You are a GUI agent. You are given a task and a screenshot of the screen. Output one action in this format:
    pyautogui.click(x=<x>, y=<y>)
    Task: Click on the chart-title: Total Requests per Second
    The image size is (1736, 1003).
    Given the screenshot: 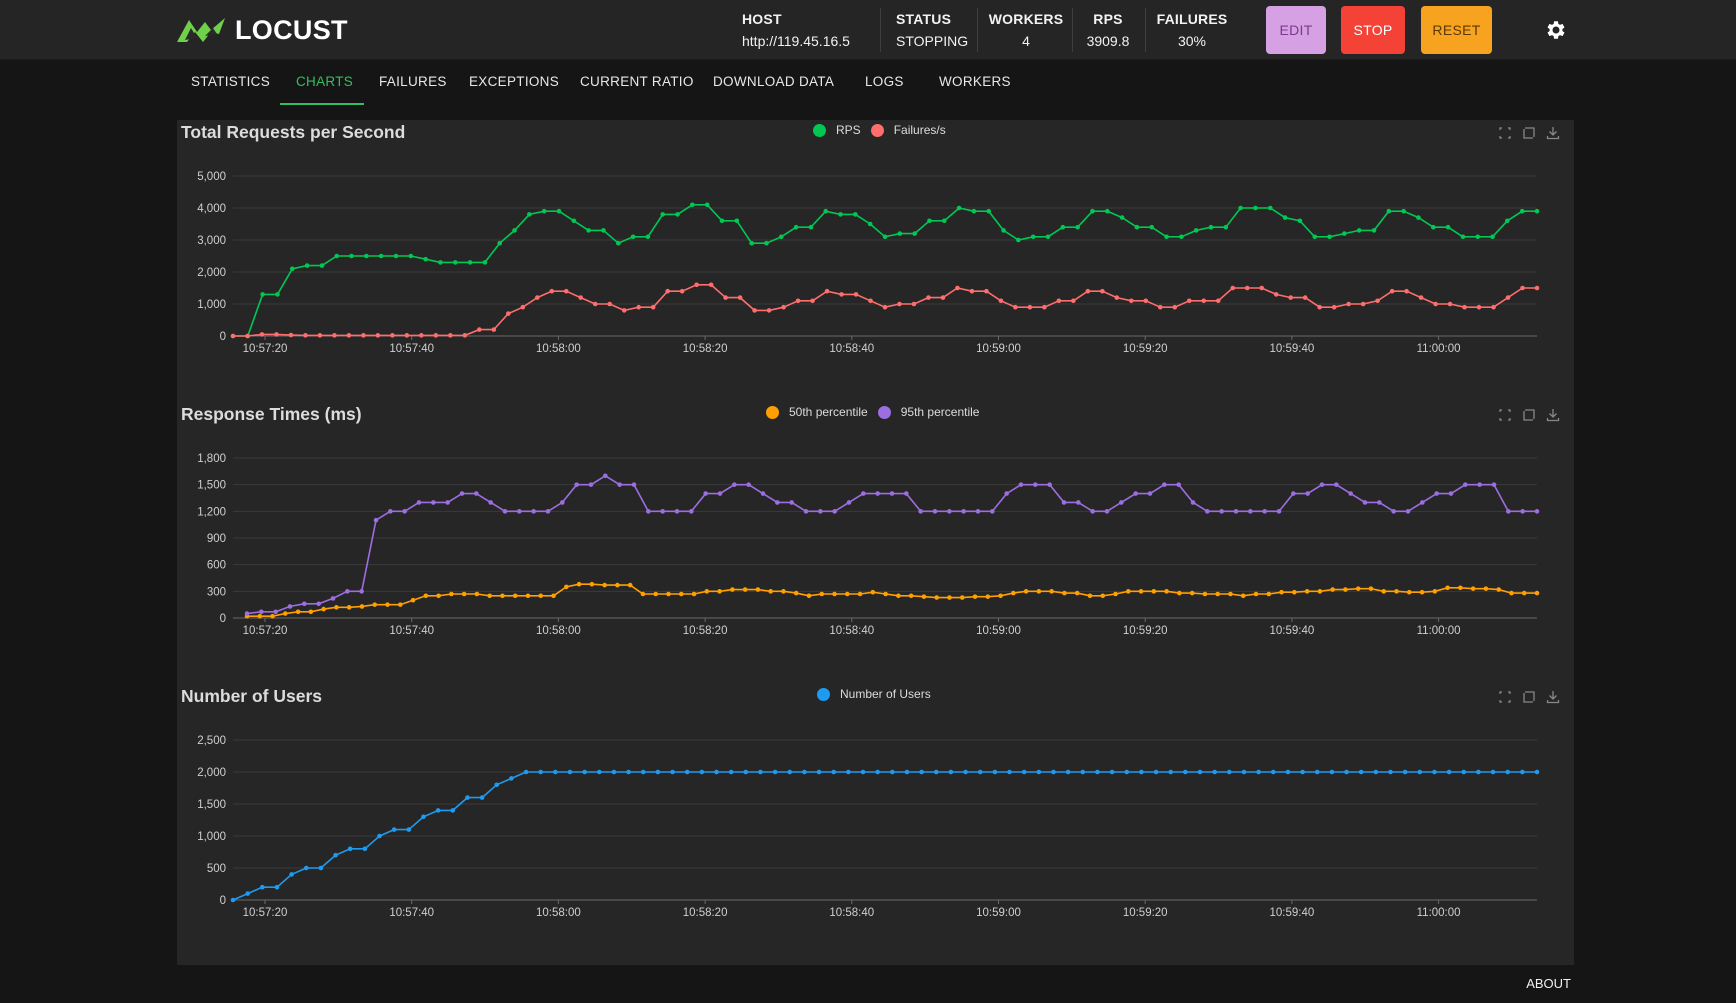 What is the action you would take?
    pyautogui.click(x=293, y=132)
    